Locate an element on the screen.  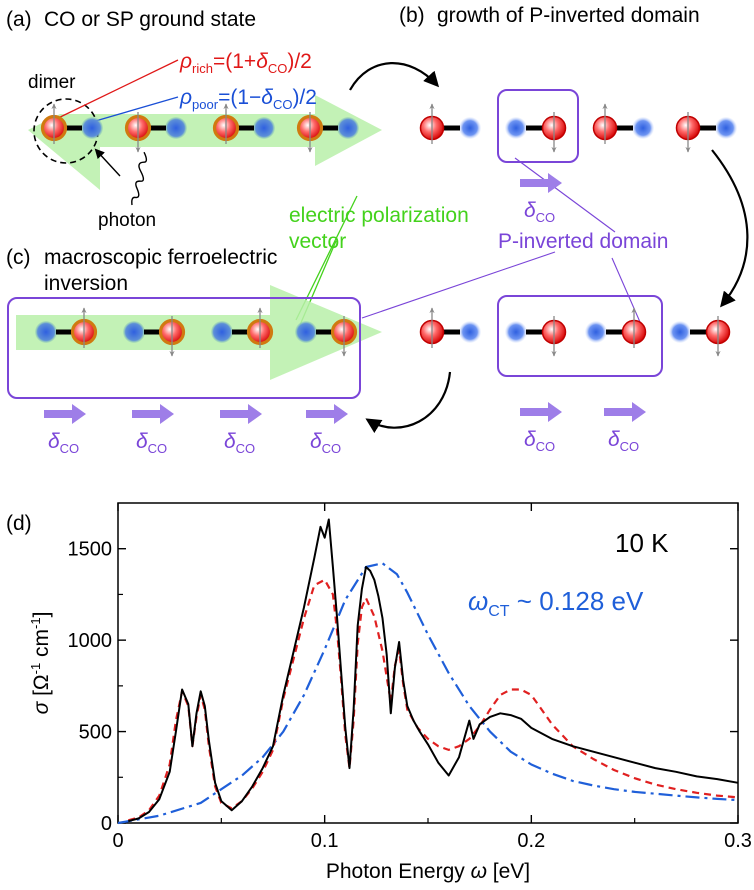
molecule-row-c is located at coordinates (196, 332).